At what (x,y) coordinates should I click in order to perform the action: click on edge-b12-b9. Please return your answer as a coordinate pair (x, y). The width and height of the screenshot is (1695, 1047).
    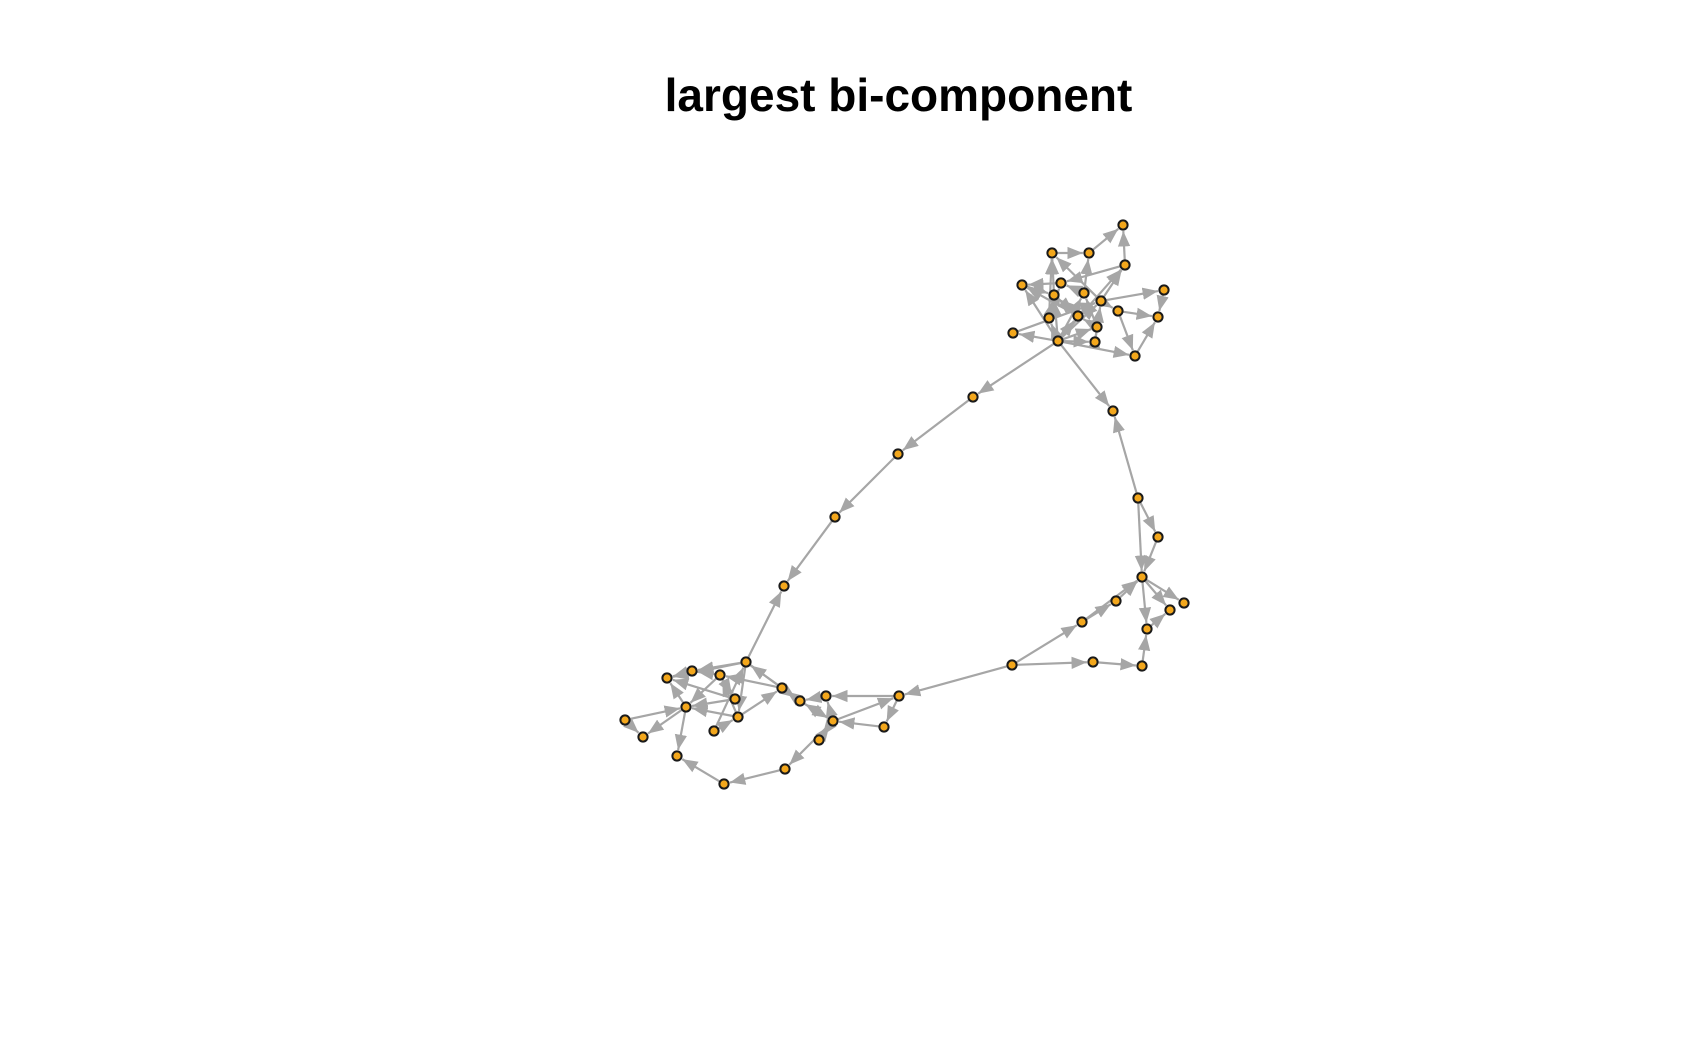
    Looking at the image, I should click on (831, 710).